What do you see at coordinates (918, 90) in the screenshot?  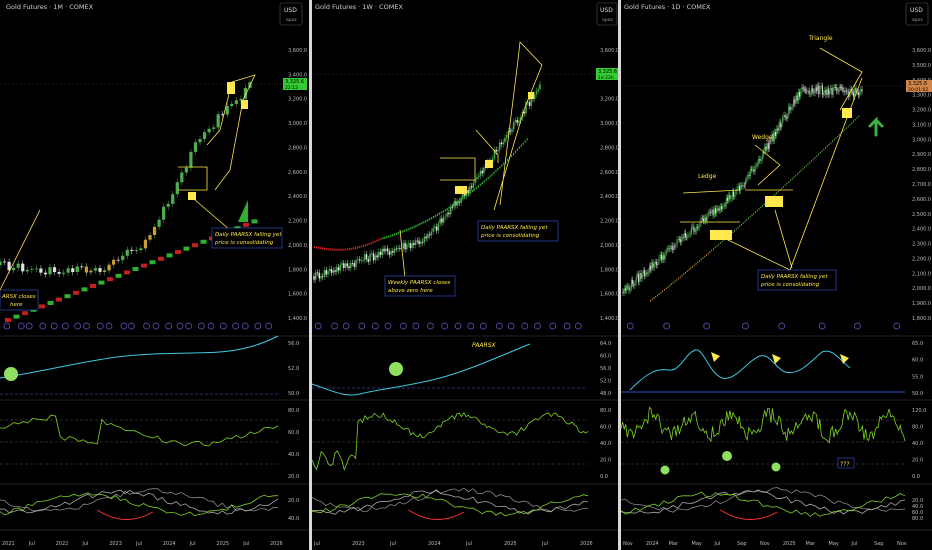 I see `price-label-time: 20:01:02` at bounding box center [918, 90].